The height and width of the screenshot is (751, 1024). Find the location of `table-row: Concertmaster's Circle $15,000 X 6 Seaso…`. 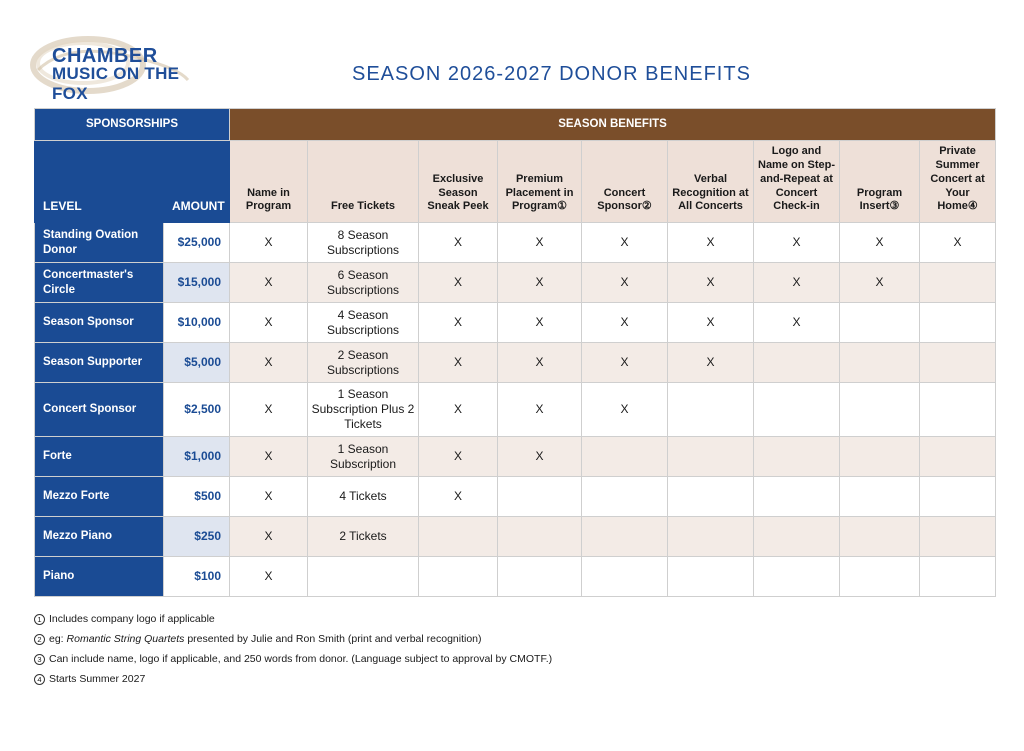

table-row: Concertmaster's Circle $15,000 X 6 Seaso… is located at coordinates (515, 282).